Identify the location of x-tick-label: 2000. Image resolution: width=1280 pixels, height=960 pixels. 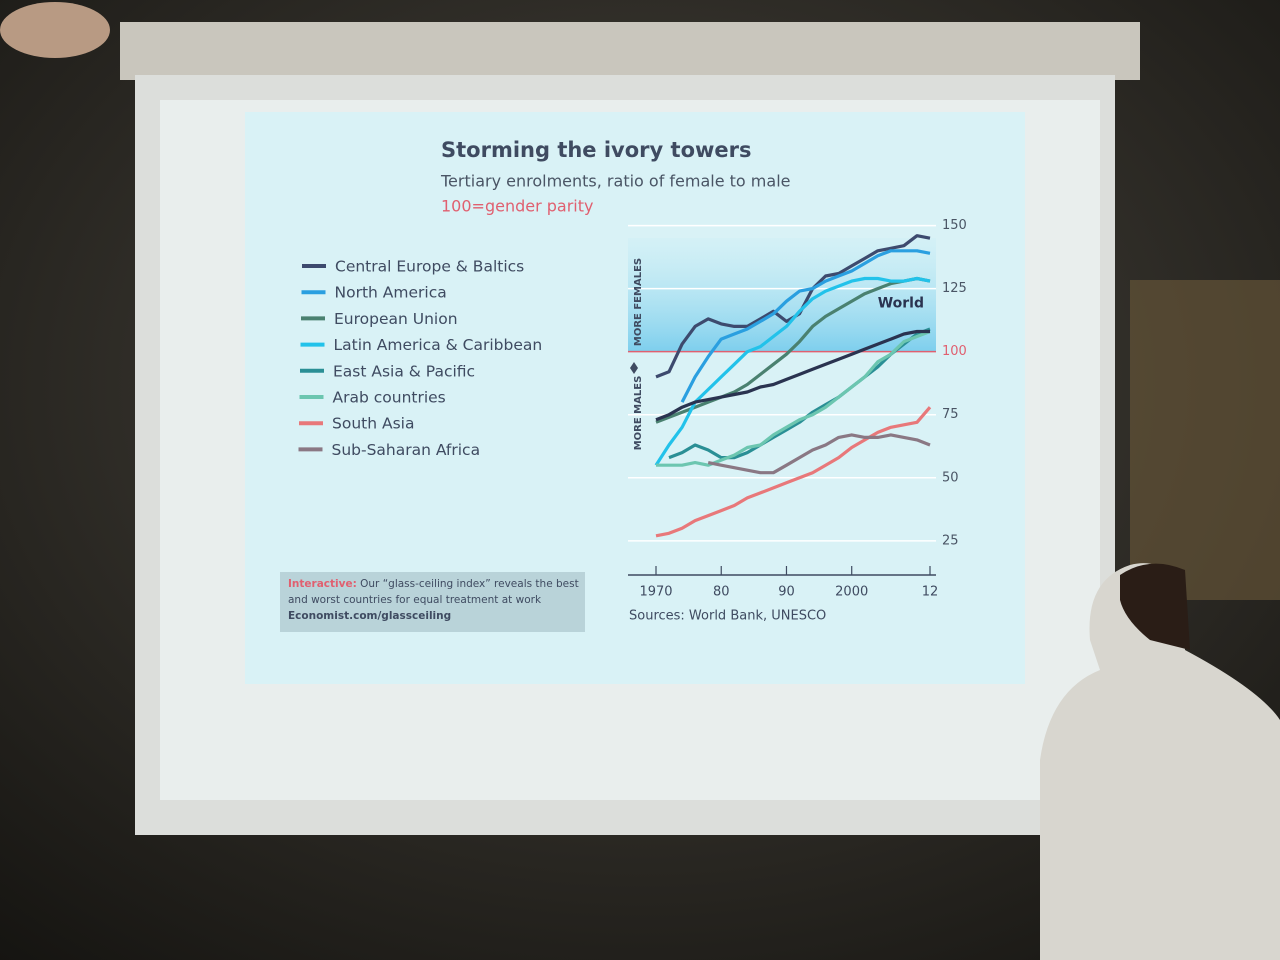
(851, 592).